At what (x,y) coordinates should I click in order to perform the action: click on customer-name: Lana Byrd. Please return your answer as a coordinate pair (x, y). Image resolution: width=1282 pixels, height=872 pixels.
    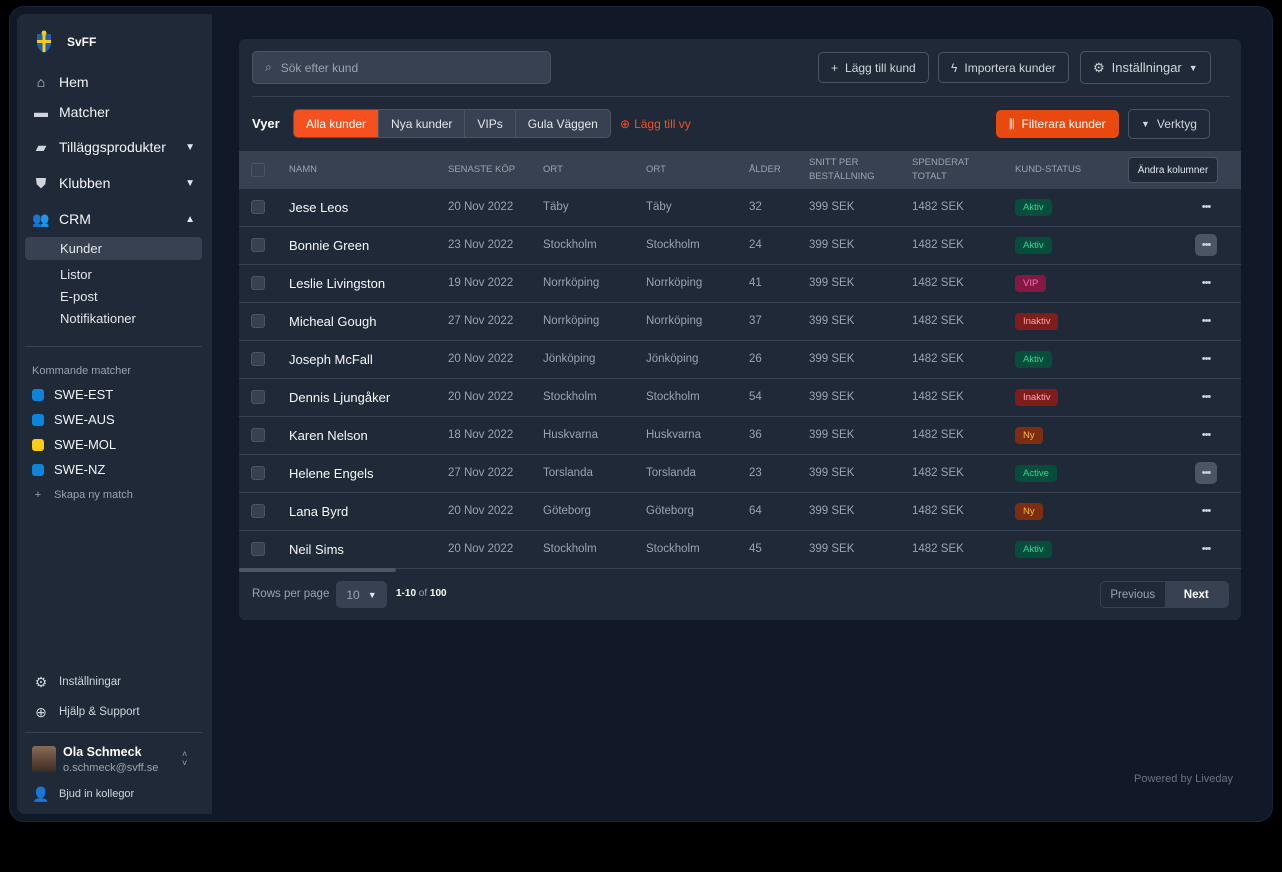
    Looking at the image, I should click on (319, 511).